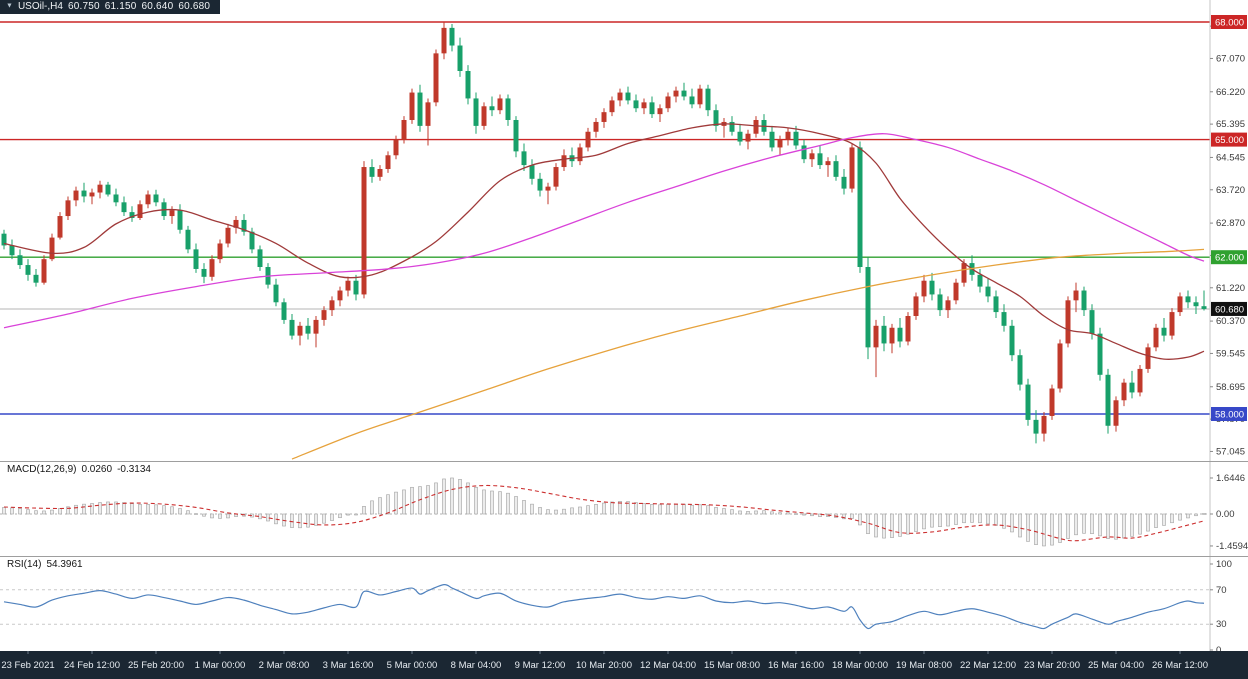 The height and width of the screenshot is (679, 1248). I want to click on symbol-title-bar: ▼ USOil-,H4 60.750 61.150 60.640 60.680, so click(110, 7).